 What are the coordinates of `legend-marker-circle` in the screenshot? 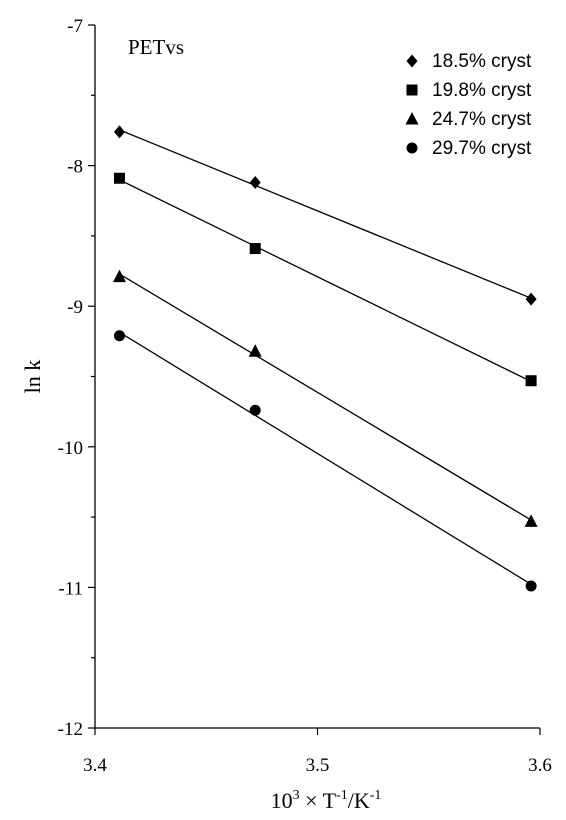 It's located at (412, 148).